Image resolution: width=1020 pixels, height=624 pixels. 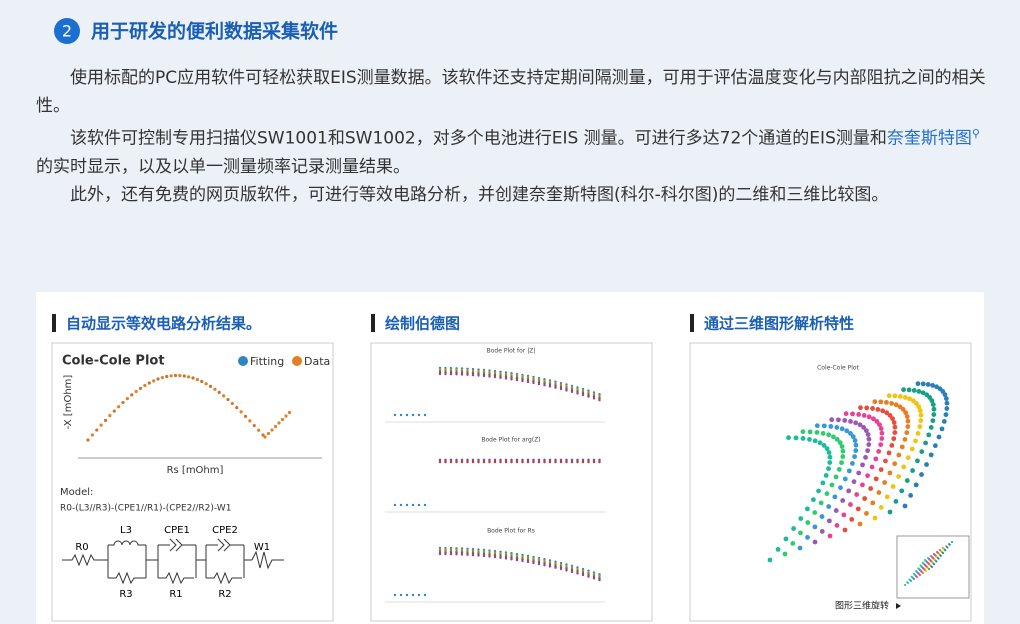 What do you see at coordinates (317, 361) in the screenshot?
I see `legend-label: Data` at bounding box center [317, 361].